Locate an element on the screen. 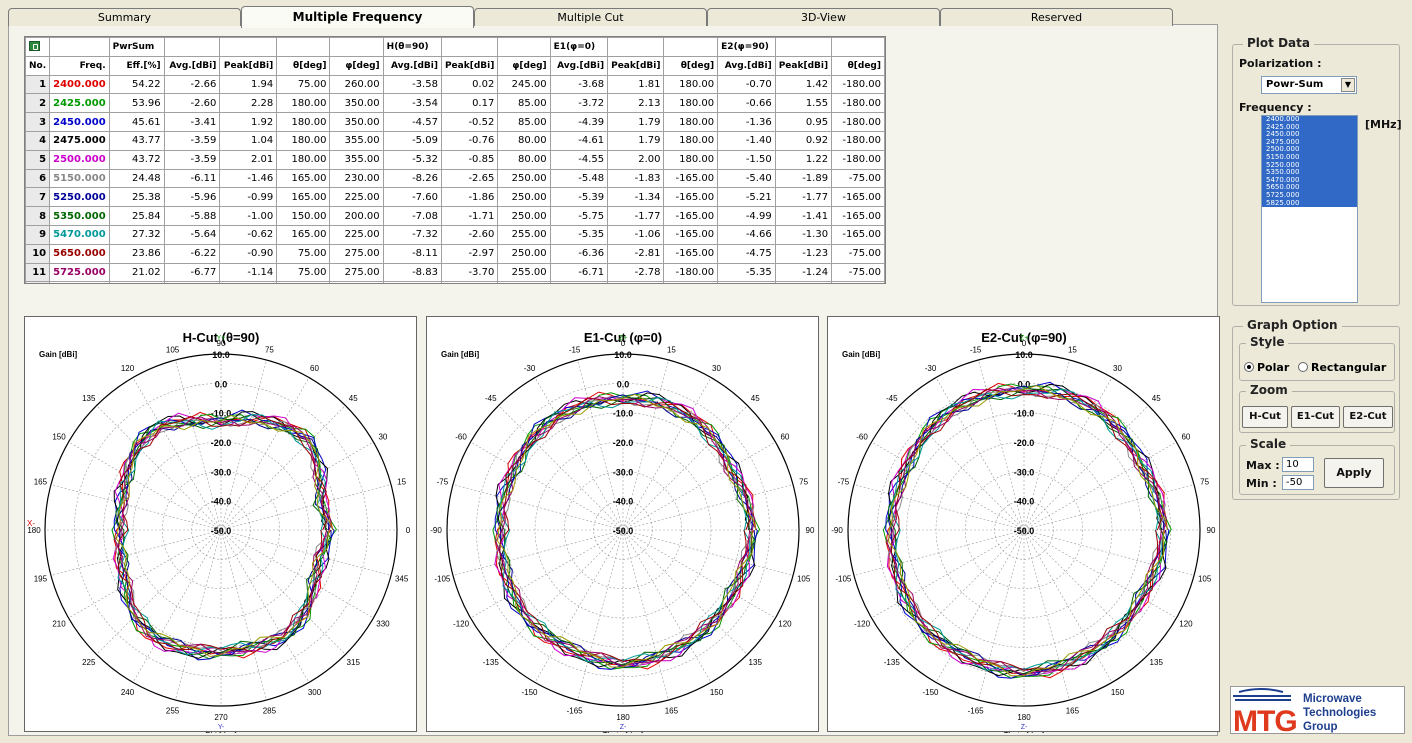 Image resolution: width=1412 pixels, height=743 pixels. value-cell: 0.95 is located at coordinates (803, 122).